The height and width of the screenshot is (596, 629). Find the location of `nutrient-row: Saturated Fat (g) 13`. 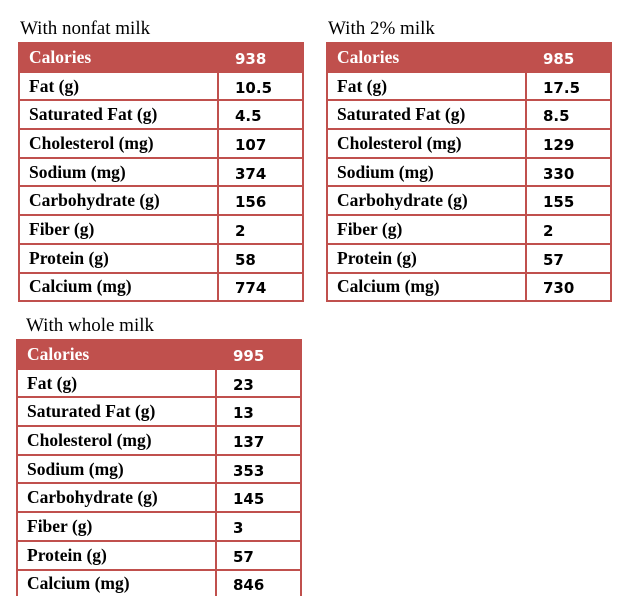

nutrient-row: Saturated Fat (g) 13 is located at coordinates (159, 412).